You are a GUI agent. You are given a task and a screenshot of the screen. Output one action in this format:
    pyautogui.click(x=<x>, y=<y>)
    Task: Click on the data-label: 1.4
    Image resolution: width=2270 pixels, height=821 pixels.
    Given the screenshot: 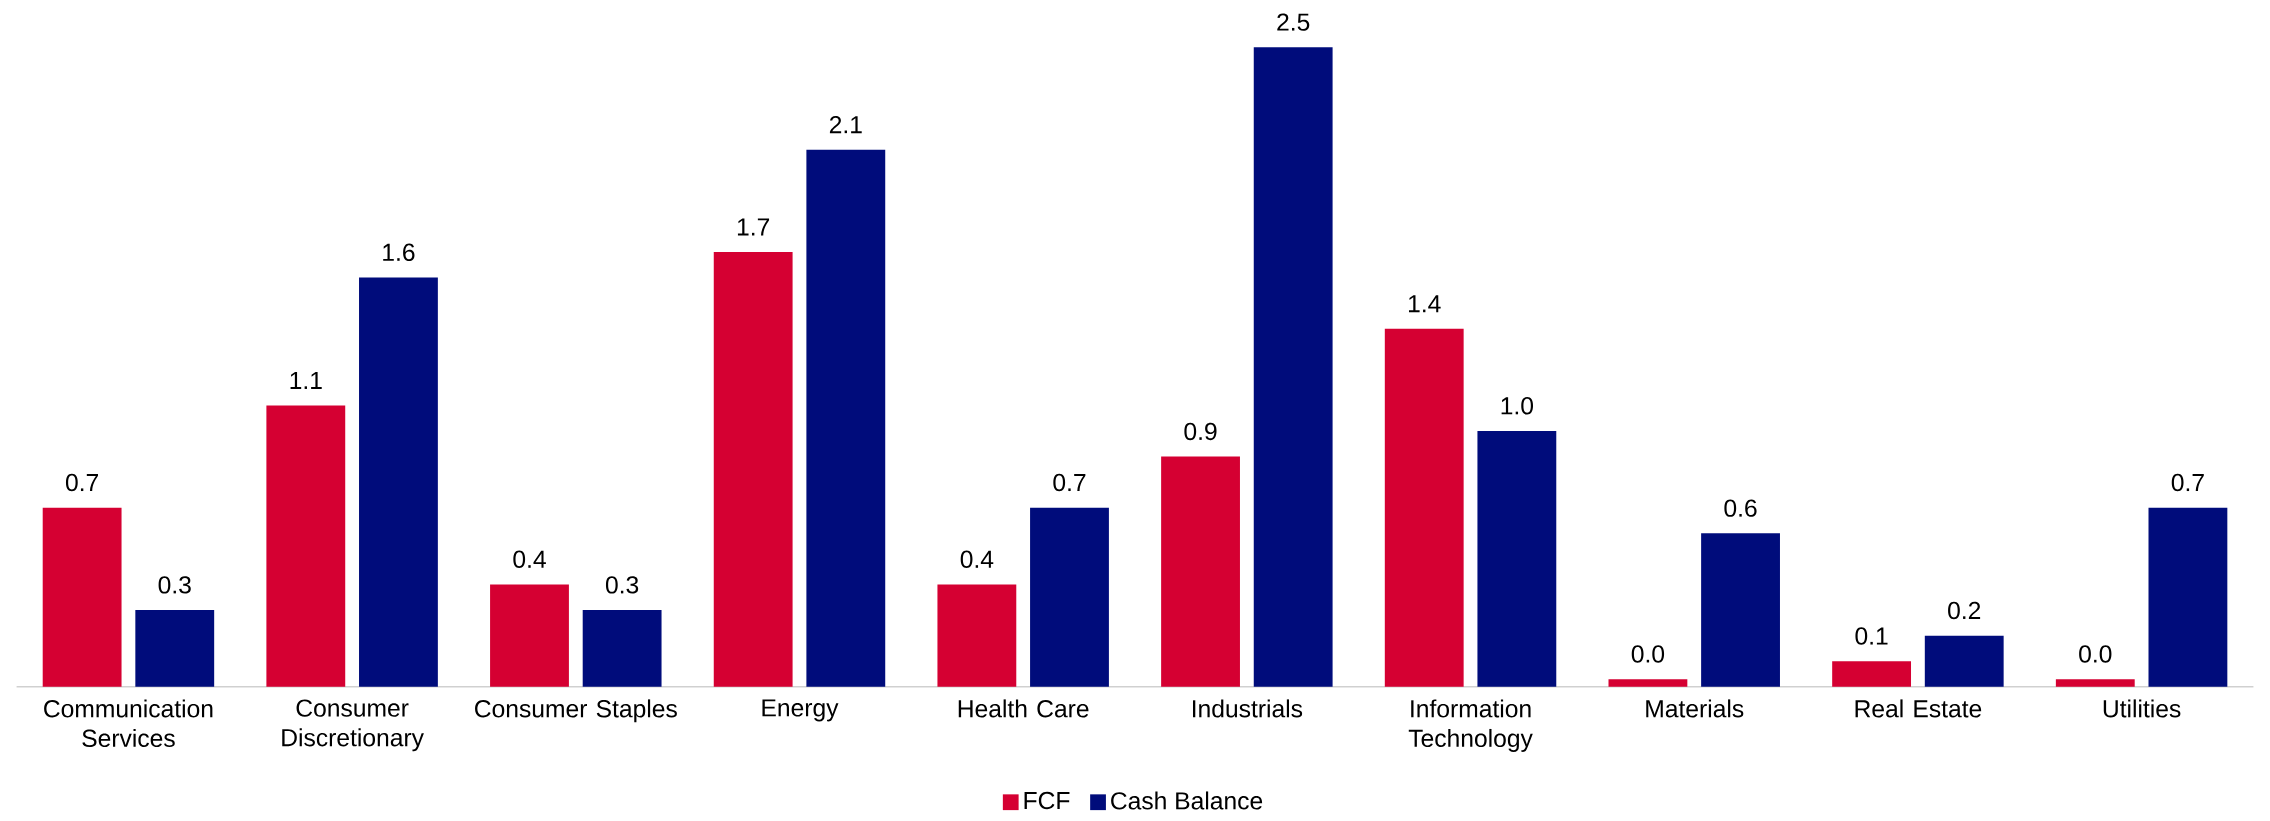 What is the action you would take?
    pyautogui.click(x=1424, y=304)
    